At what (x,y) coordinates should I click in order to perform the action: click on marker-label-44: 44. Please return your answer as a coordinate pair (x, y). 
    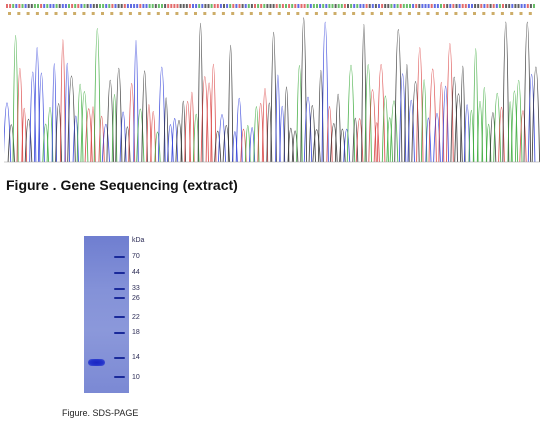
    Looking at the image, I should click on (136, 272).